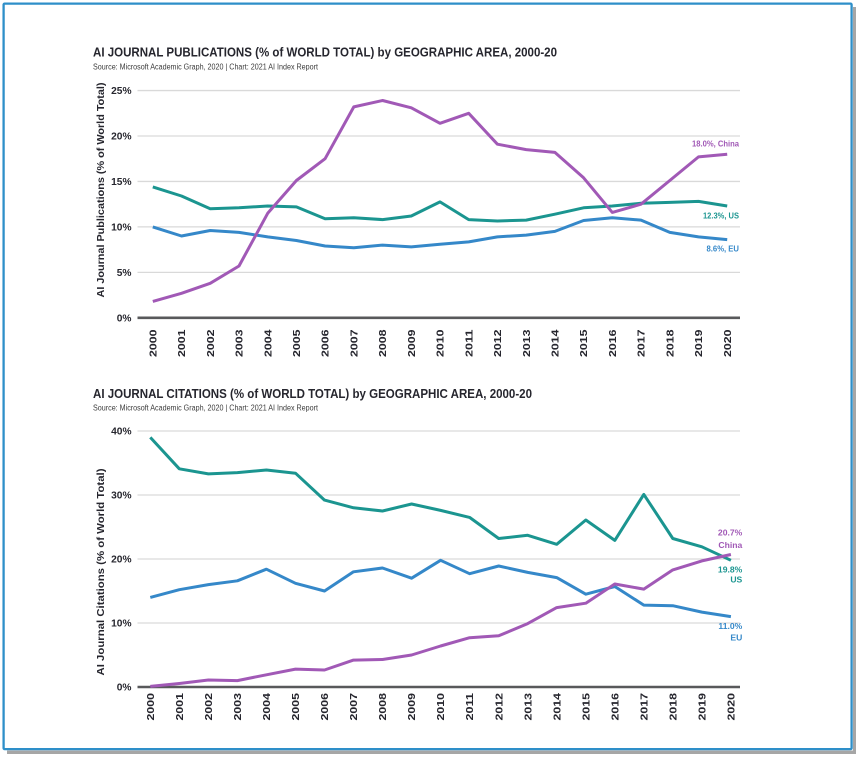 Image resolution: width=856 pixels, height=759 pixels. I want to click on svg-text: 25%, so click(121, 91).